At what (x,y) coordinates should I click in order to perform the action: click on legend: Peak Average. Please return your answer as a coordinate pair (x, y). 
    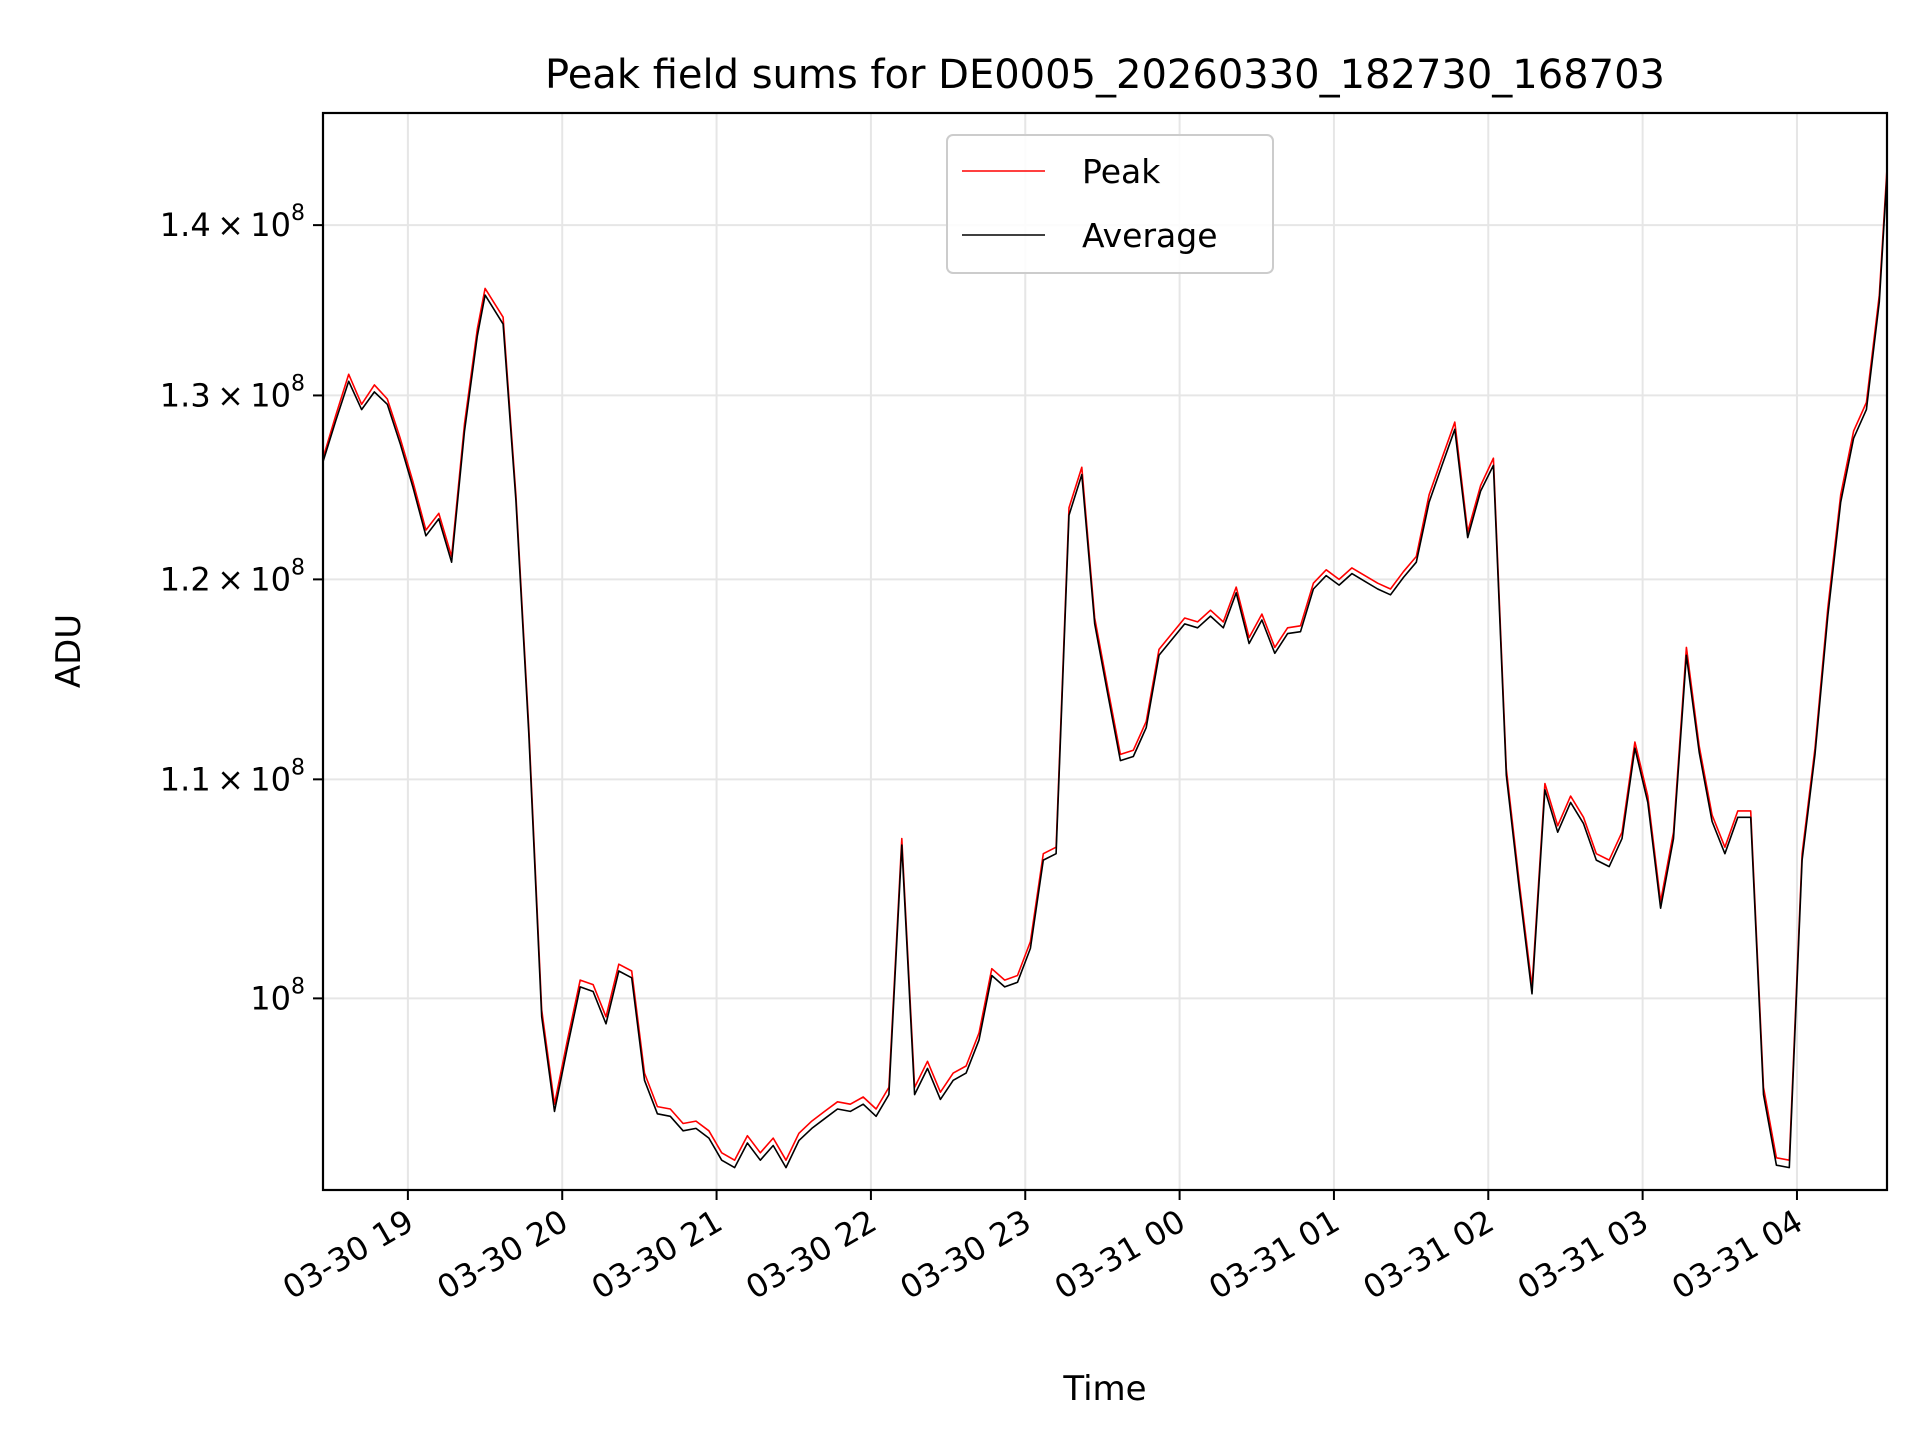
    Looking at the image, I should click on (1110, 204).